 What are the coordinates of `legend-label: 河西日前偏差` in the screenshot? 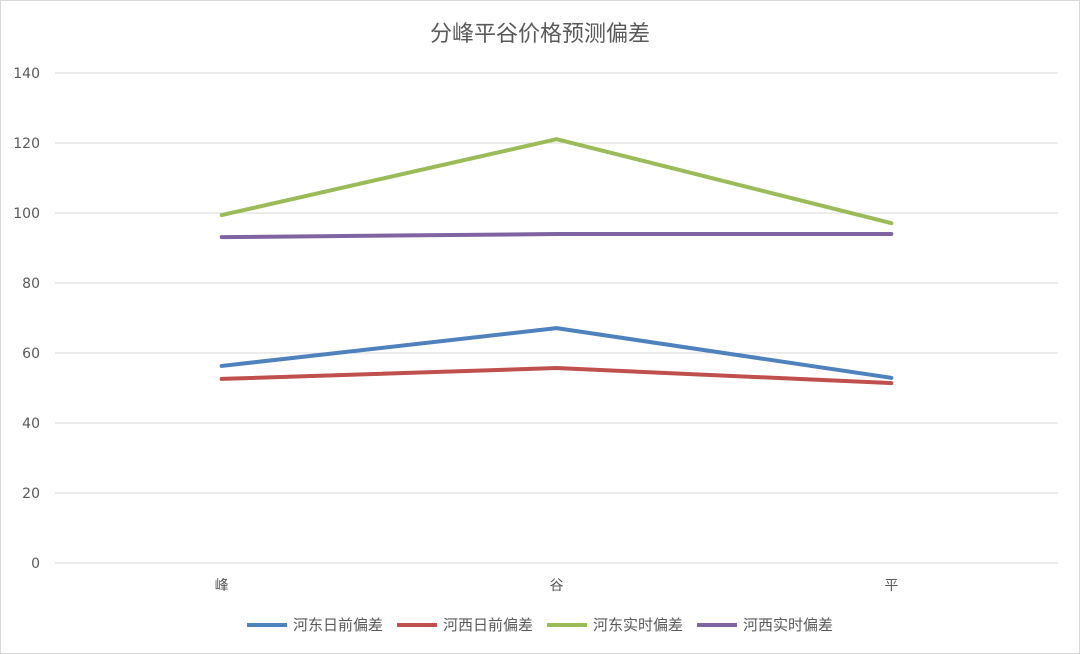 It's located at (487, 625).